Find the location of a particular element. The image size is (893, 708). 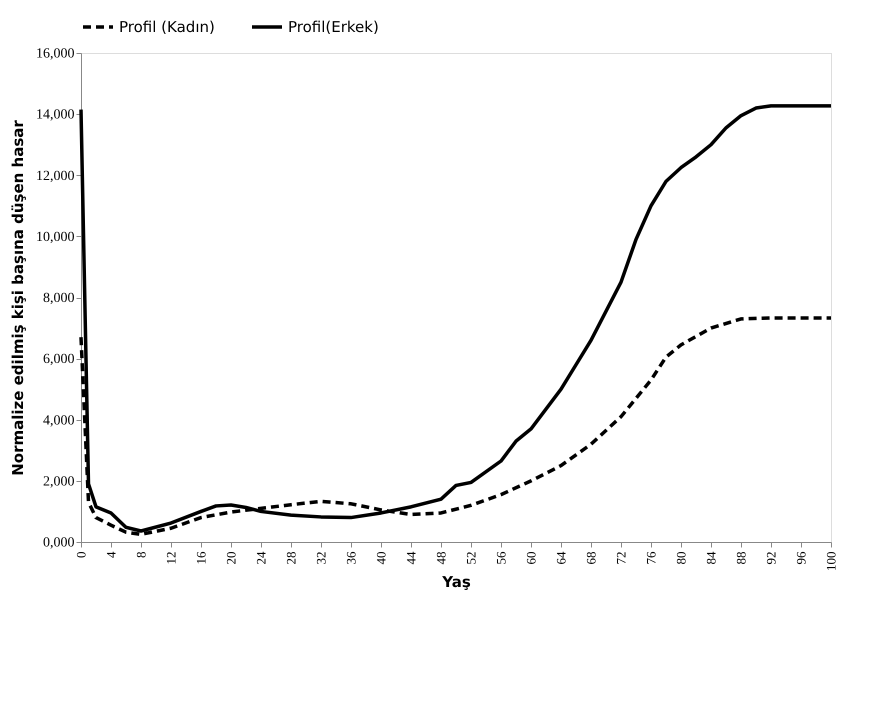

x-tick-label: 84 is located at coordinates (711, 557).